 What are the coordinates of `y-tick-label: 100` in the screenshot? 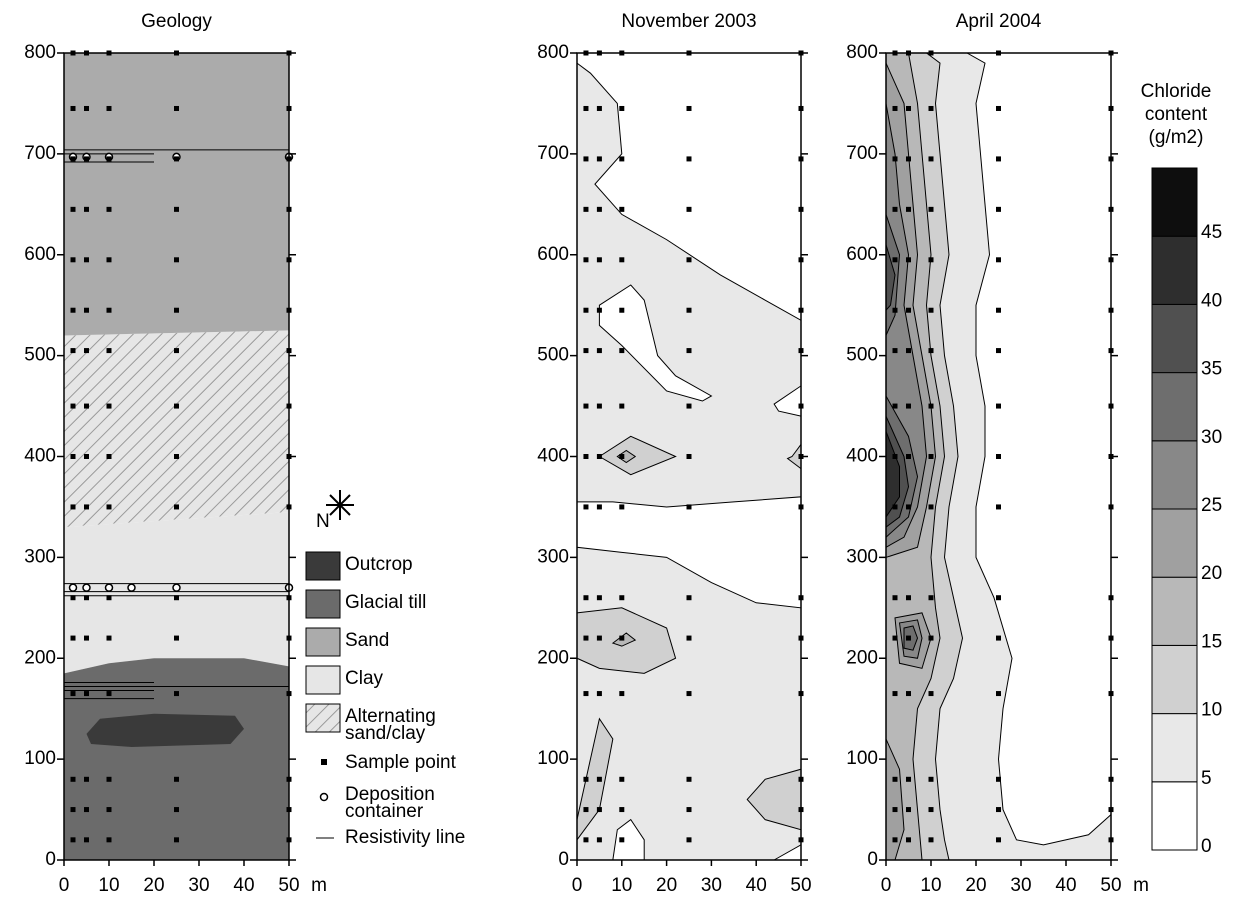 It's located at (553, 758).